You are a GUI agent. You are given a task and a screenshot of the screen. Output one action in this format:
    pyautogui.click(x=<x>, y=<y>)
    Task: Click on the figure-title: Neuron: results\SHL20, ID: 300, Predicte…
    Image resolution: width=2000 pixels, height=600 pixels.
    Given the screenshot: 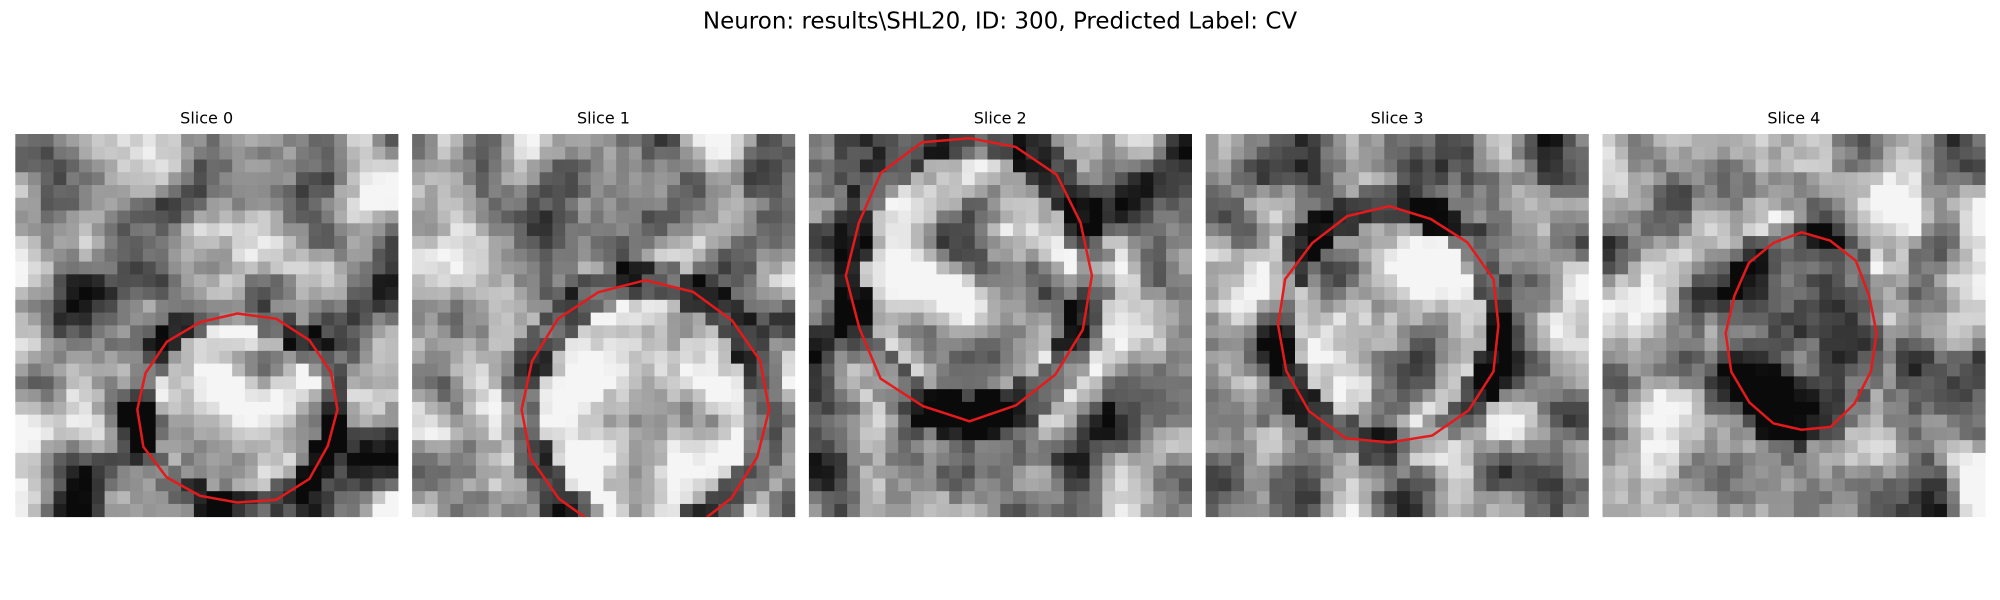 What is the action you would take?
    pyautogui.click(x=1000, y=22)
    